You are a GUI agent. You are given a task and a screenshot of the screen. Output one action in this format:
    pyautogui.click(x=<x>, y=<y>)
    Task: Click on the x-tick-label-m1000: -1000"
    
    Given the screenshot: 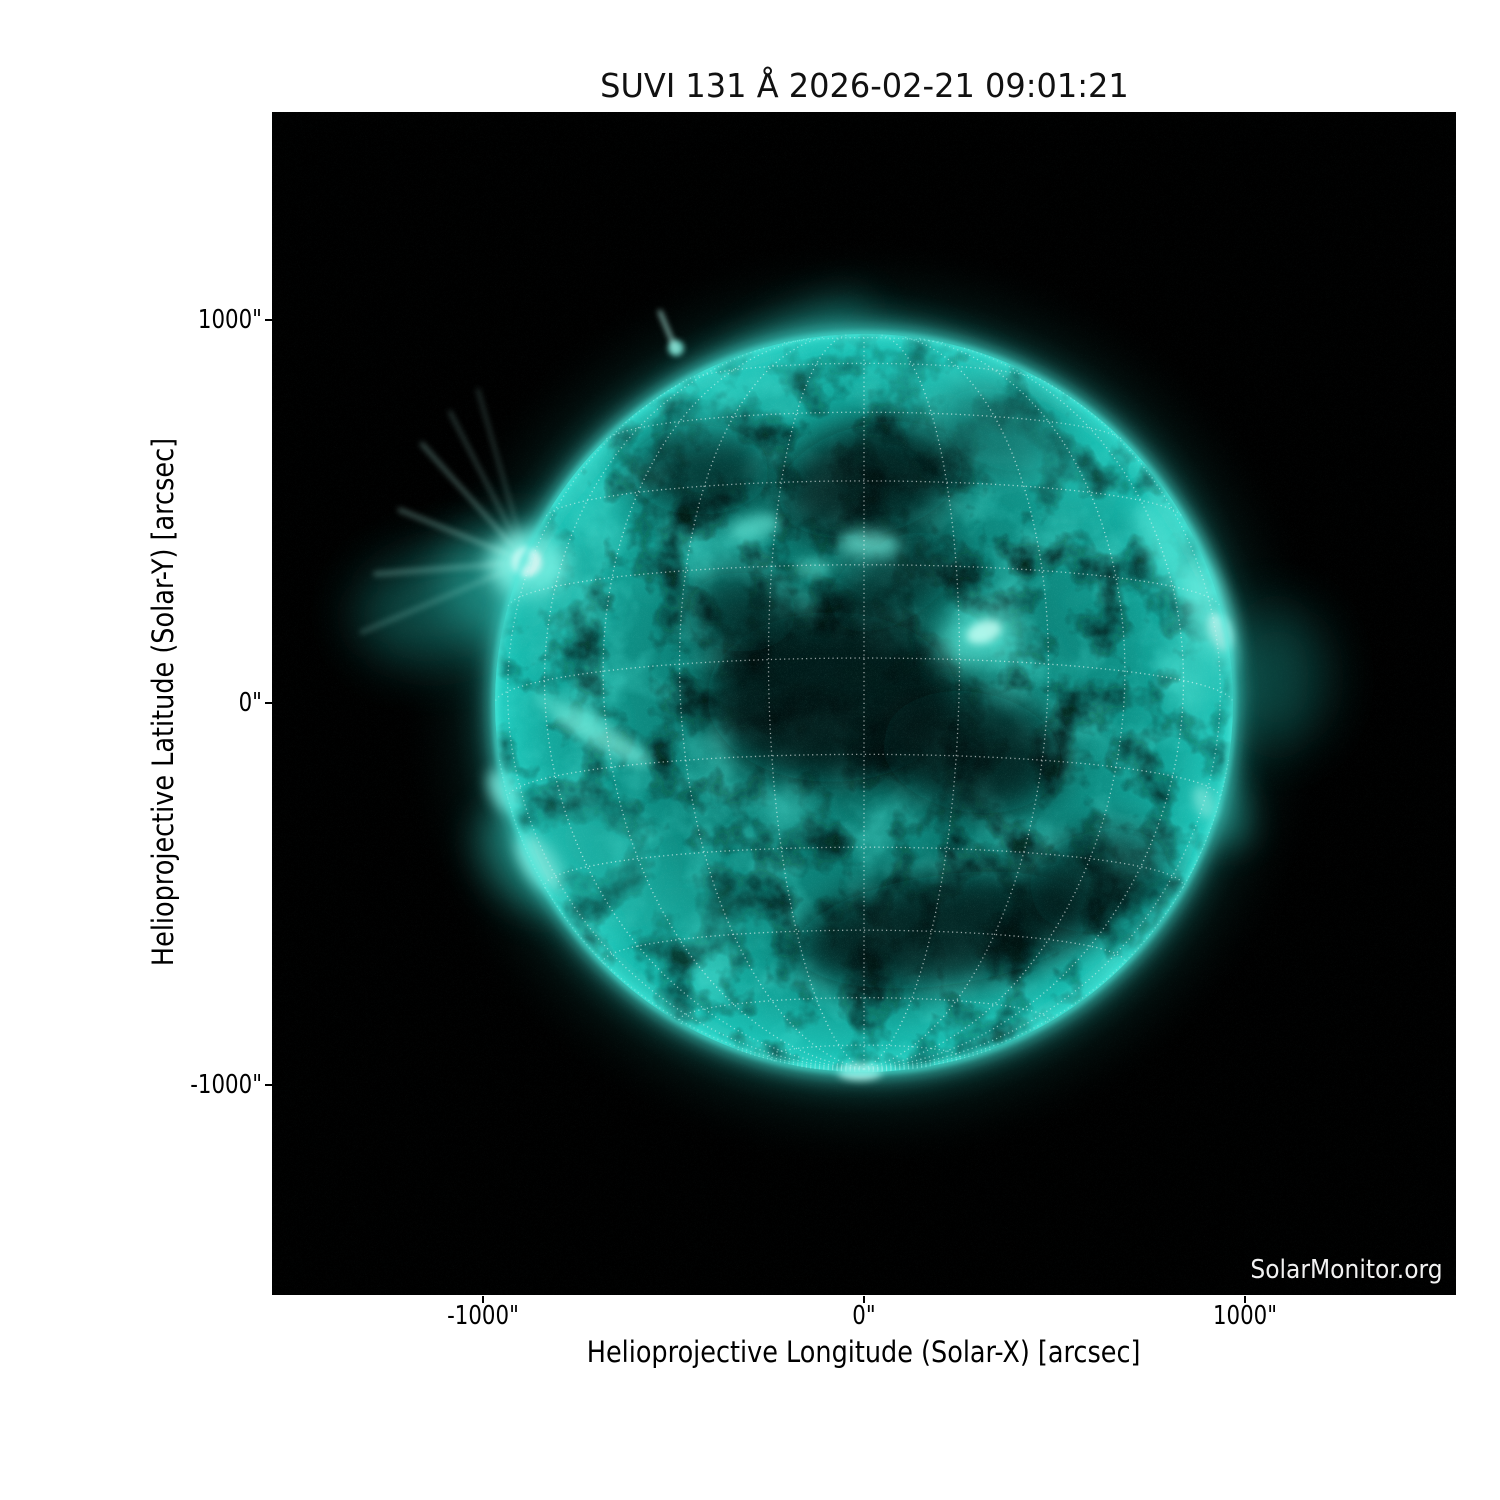 What is the action you would take?
    pyautogui.click(x=483, y=1316)
    